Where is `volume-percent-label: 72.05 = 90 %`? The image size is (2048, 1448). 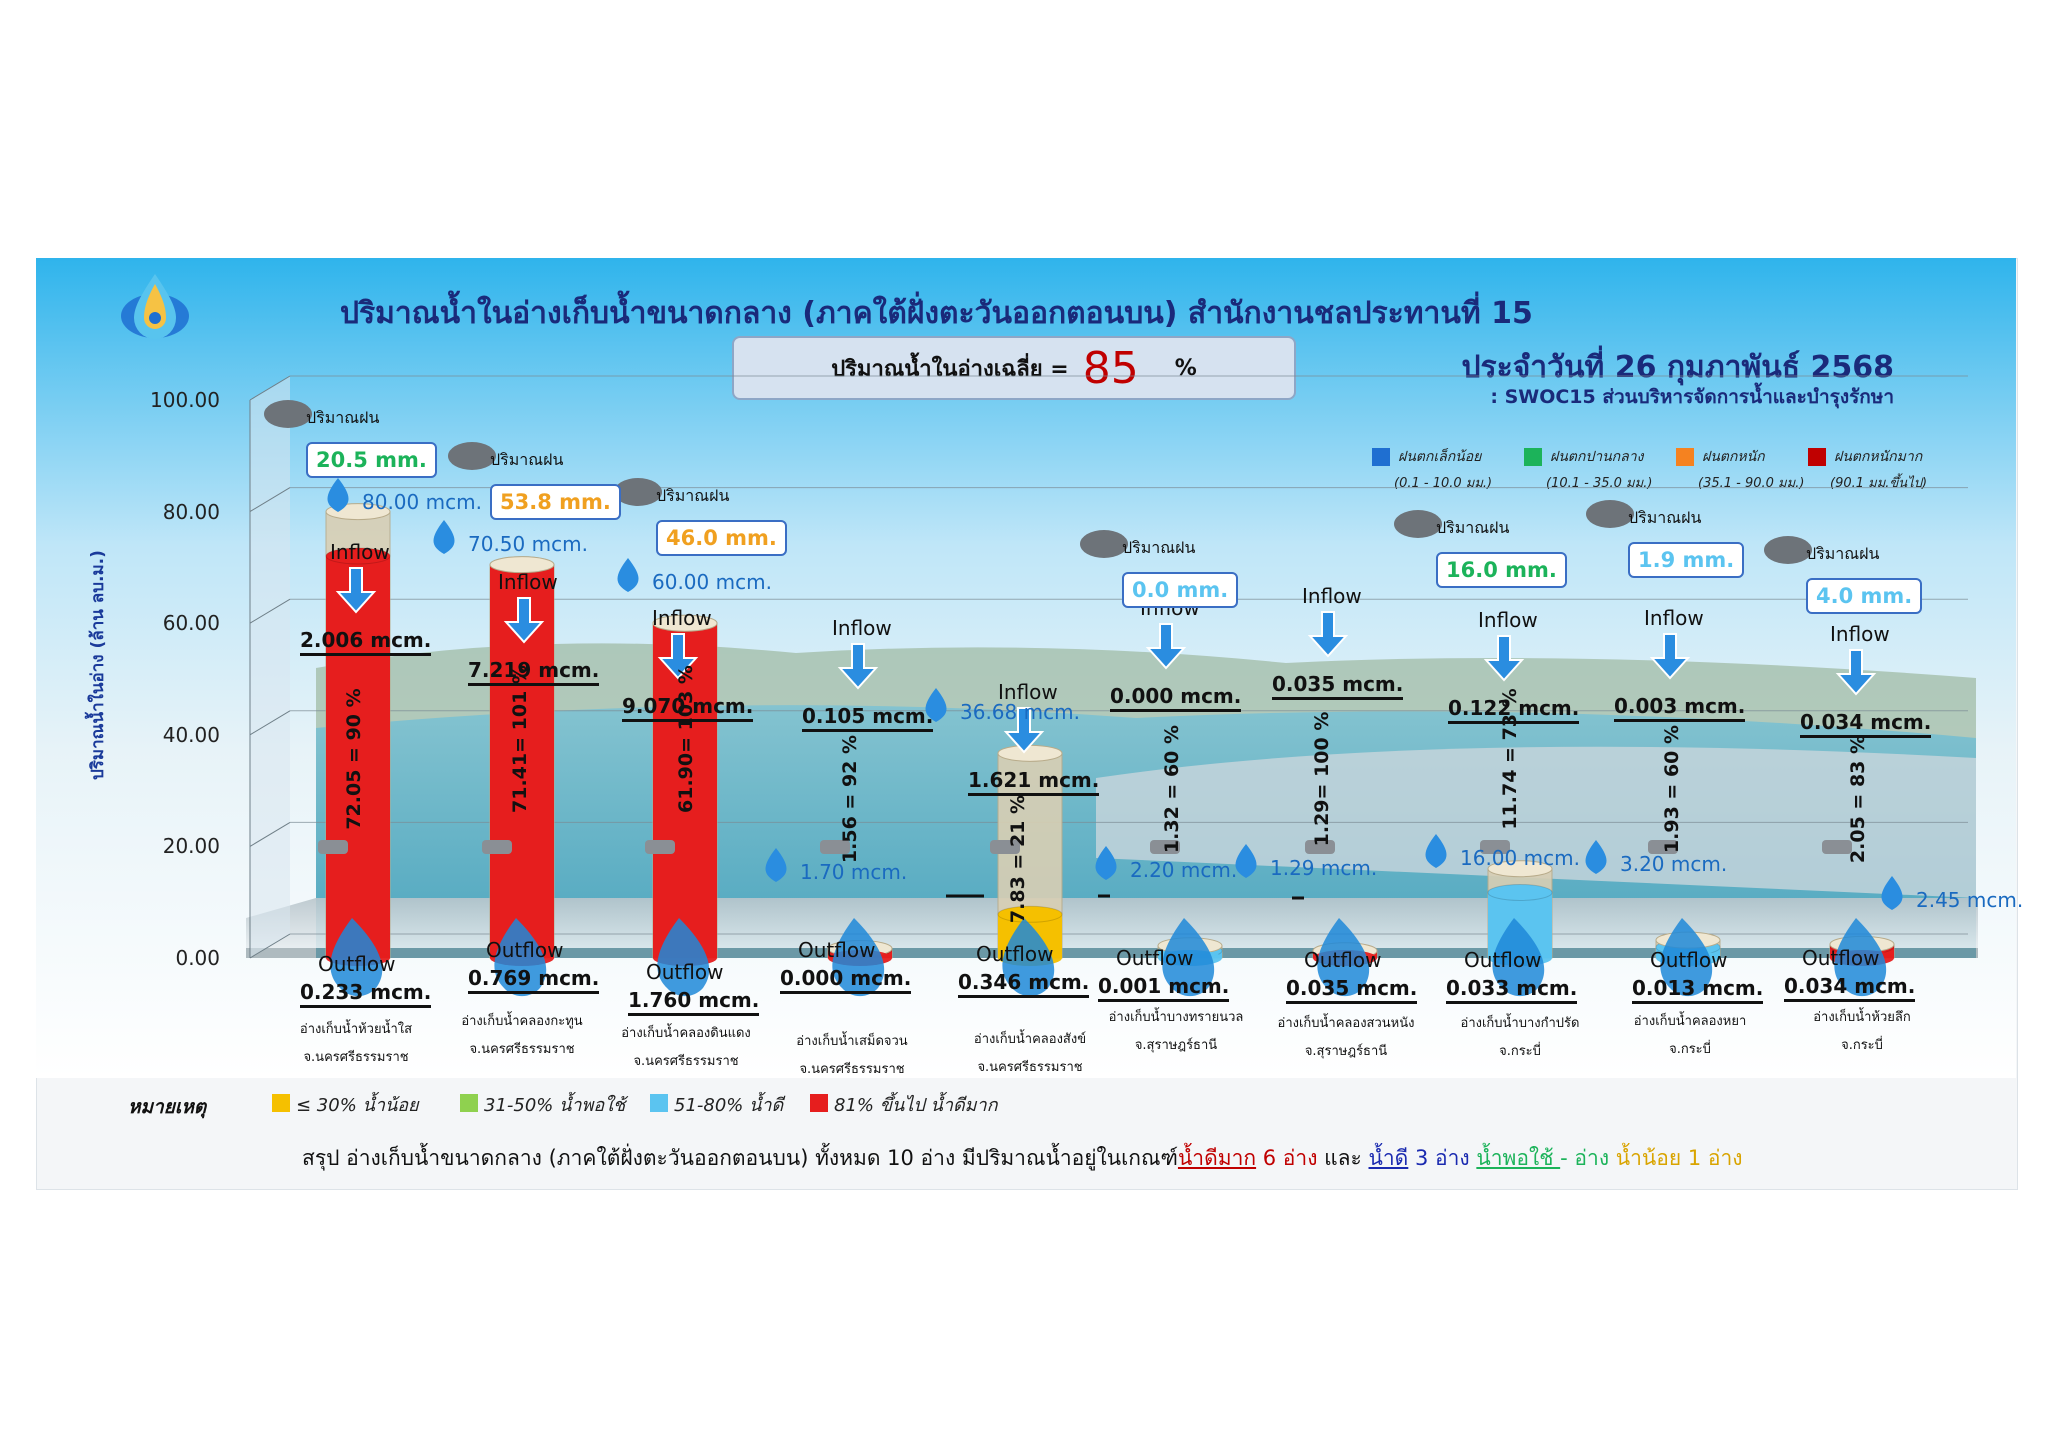
volume-percent-label: 72.05 = 90 % is located at coordinates (354, 759).